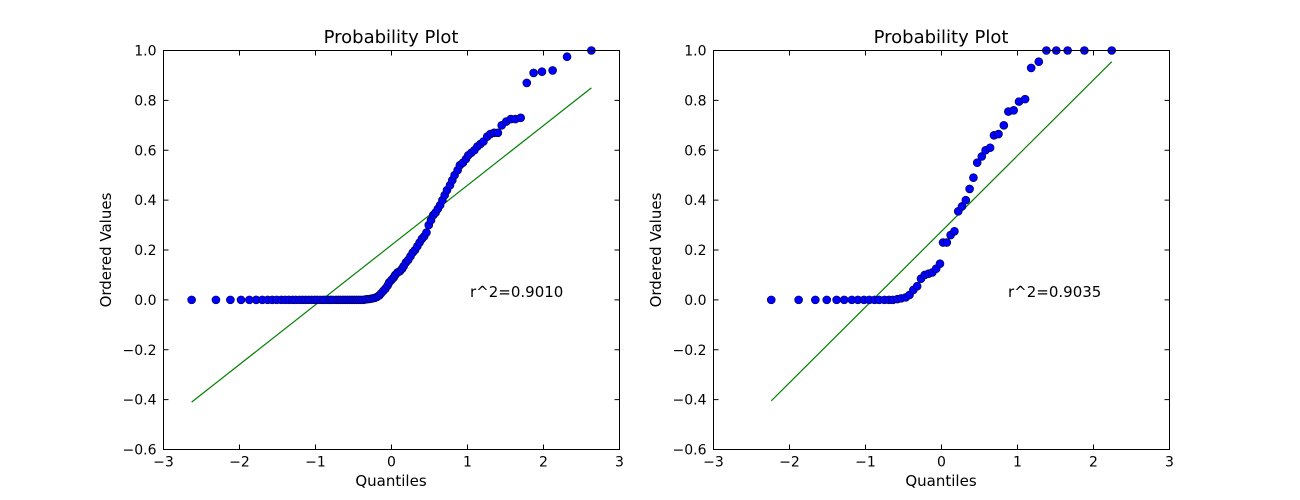 The width and height of the screenshot is (1300, 500). I want to click on right-x-axis-label: Quantiles, so click(940, 481).